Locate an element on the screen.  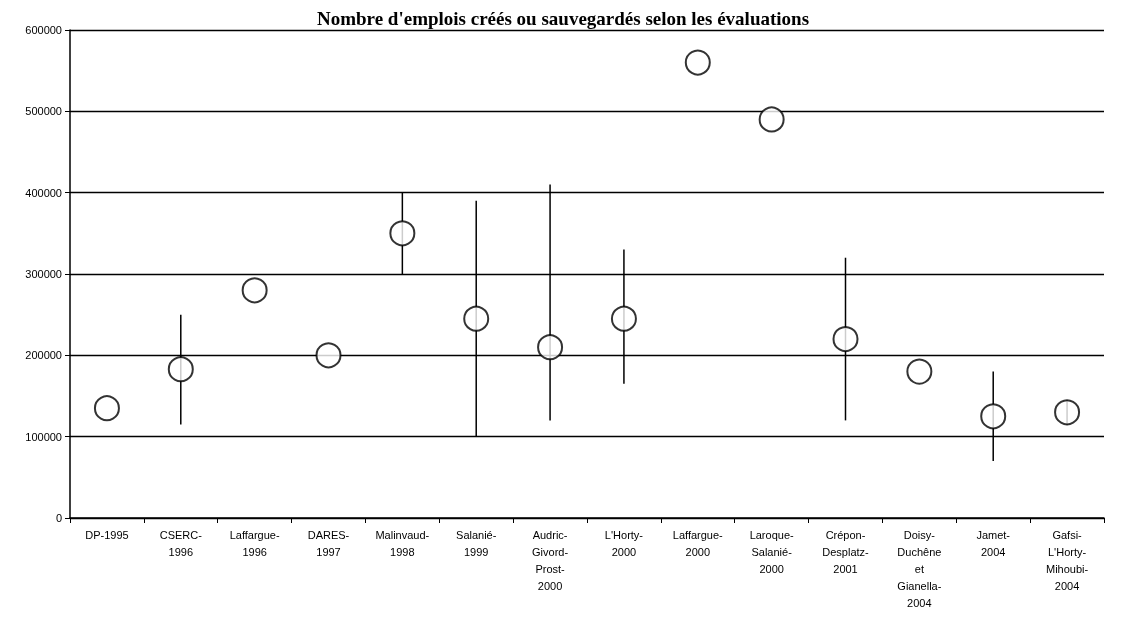
y-tick-label: 400000 is located at coordinates (43, 192).